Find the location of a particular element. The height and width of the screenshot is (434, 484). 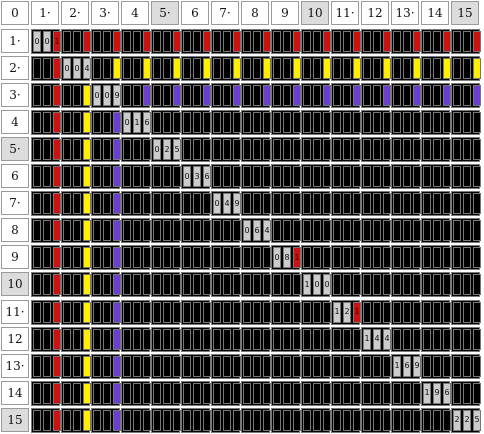

grid-cell: 004004 is located at coordinates (76, 69).